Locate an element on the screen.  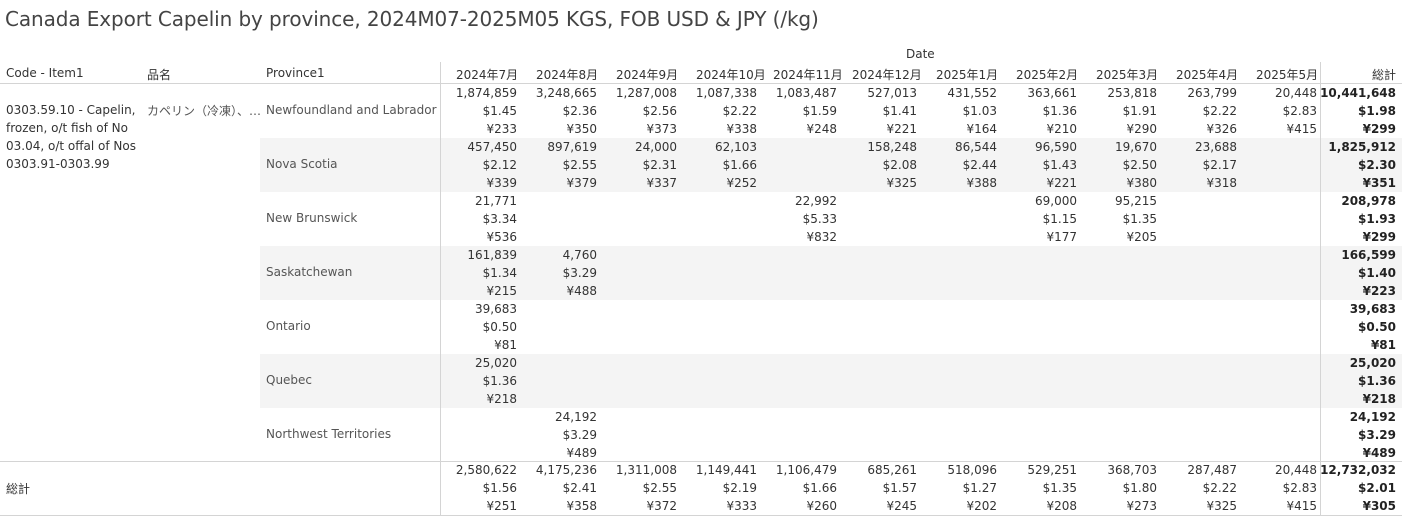
month-header: 2025年2月 is located at coordinates (1047, 75).